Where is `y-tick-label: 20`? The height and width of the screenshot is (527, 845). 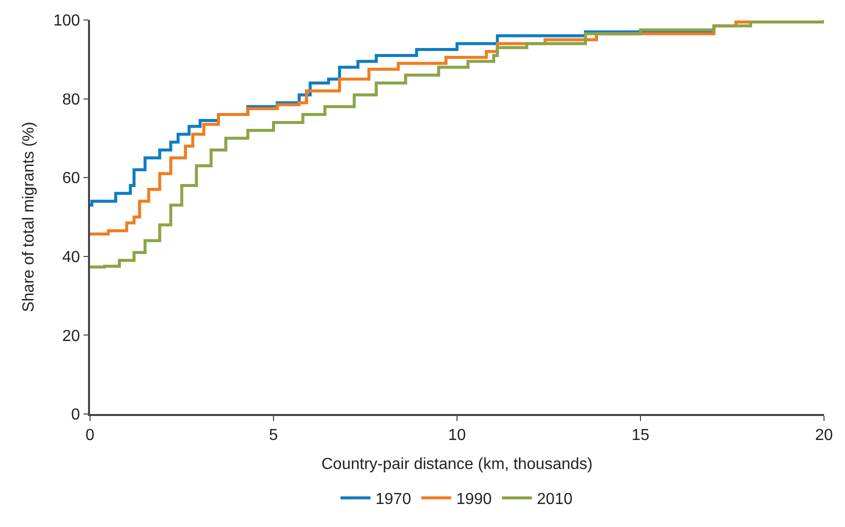
y-tick-label: 20 is located at coordinates (71, 336).